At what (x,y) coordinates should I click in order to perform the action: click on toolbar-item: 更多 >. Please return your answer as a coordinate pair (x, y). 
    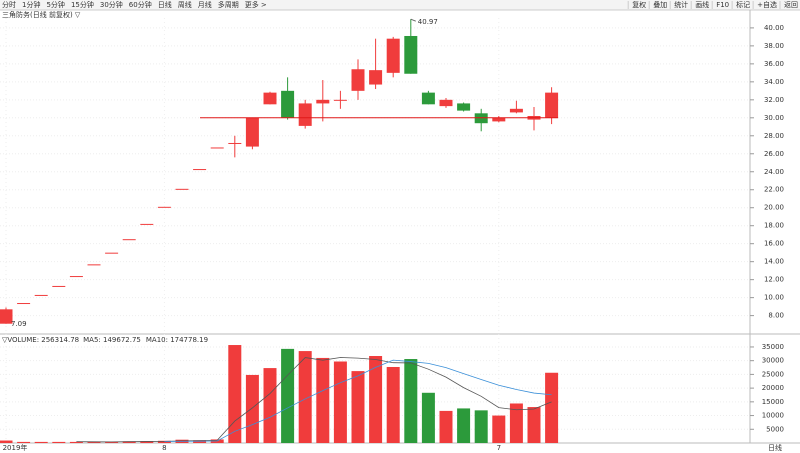
    Looking at the image, I should click on (256, 4).